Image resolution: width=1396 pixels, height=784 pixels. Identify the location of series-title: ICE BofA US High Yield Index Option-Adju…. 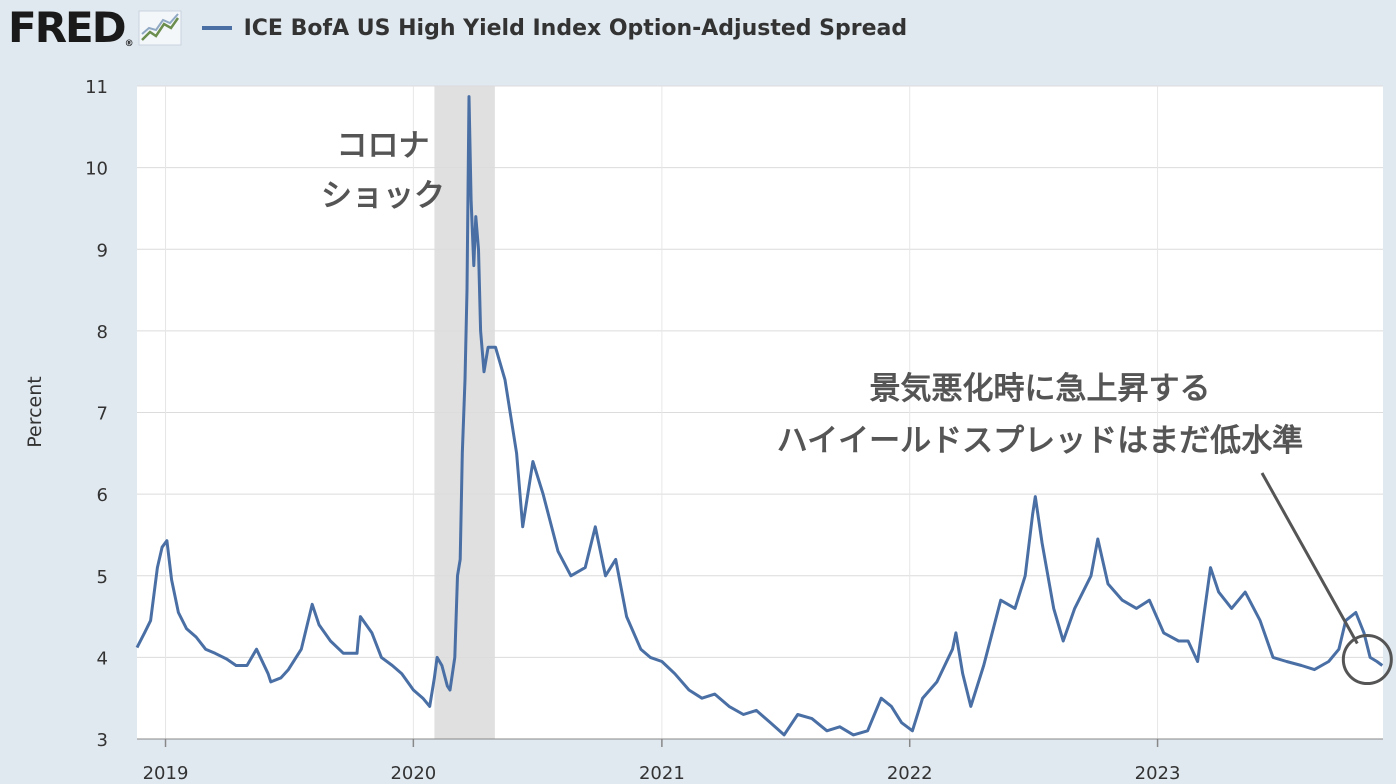
(575, 28).